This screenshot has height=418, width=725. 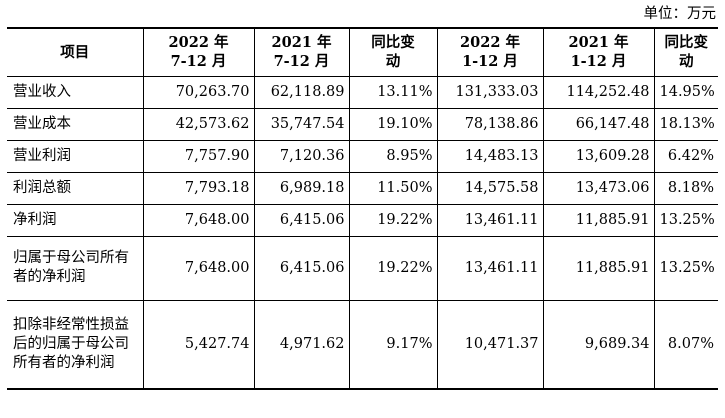 I want to click on cell-value: 7,793.18, so click(x=198, y=188).